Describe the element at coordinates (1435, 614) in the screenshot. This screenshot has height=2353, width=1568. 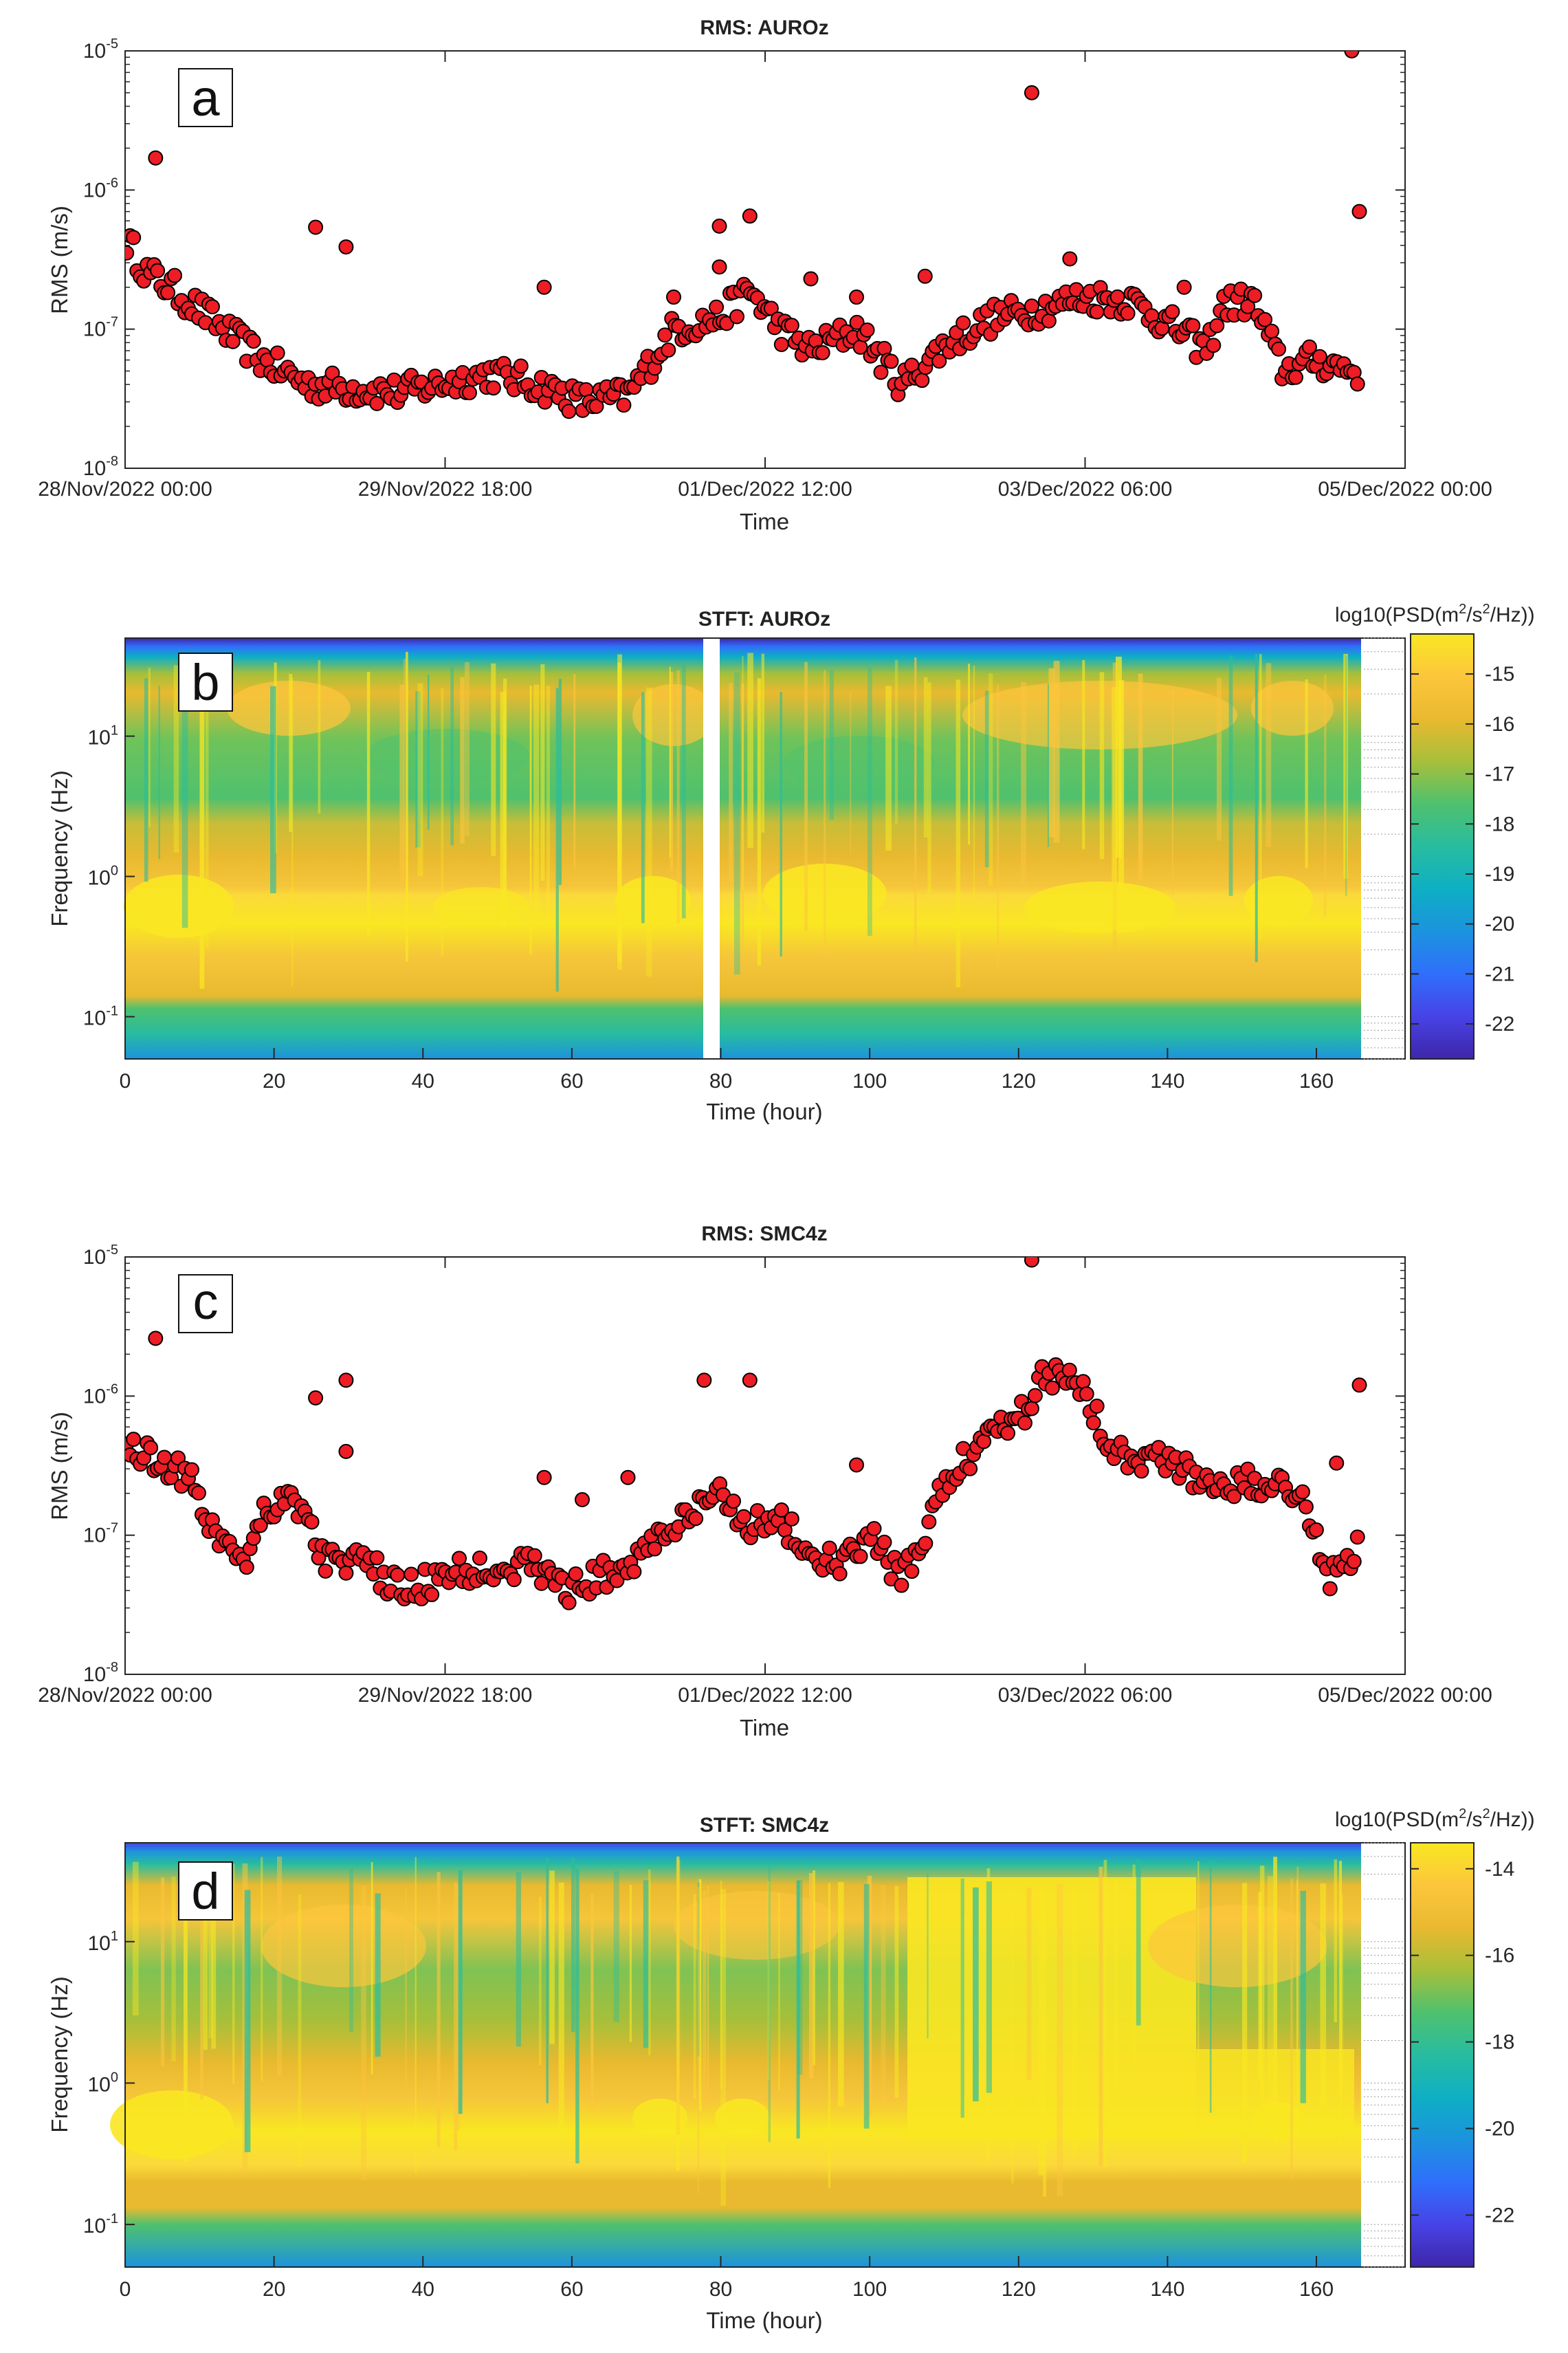
I see `colorbar-label-b: log10(PSD(m2/s2/Hz))` at that location.